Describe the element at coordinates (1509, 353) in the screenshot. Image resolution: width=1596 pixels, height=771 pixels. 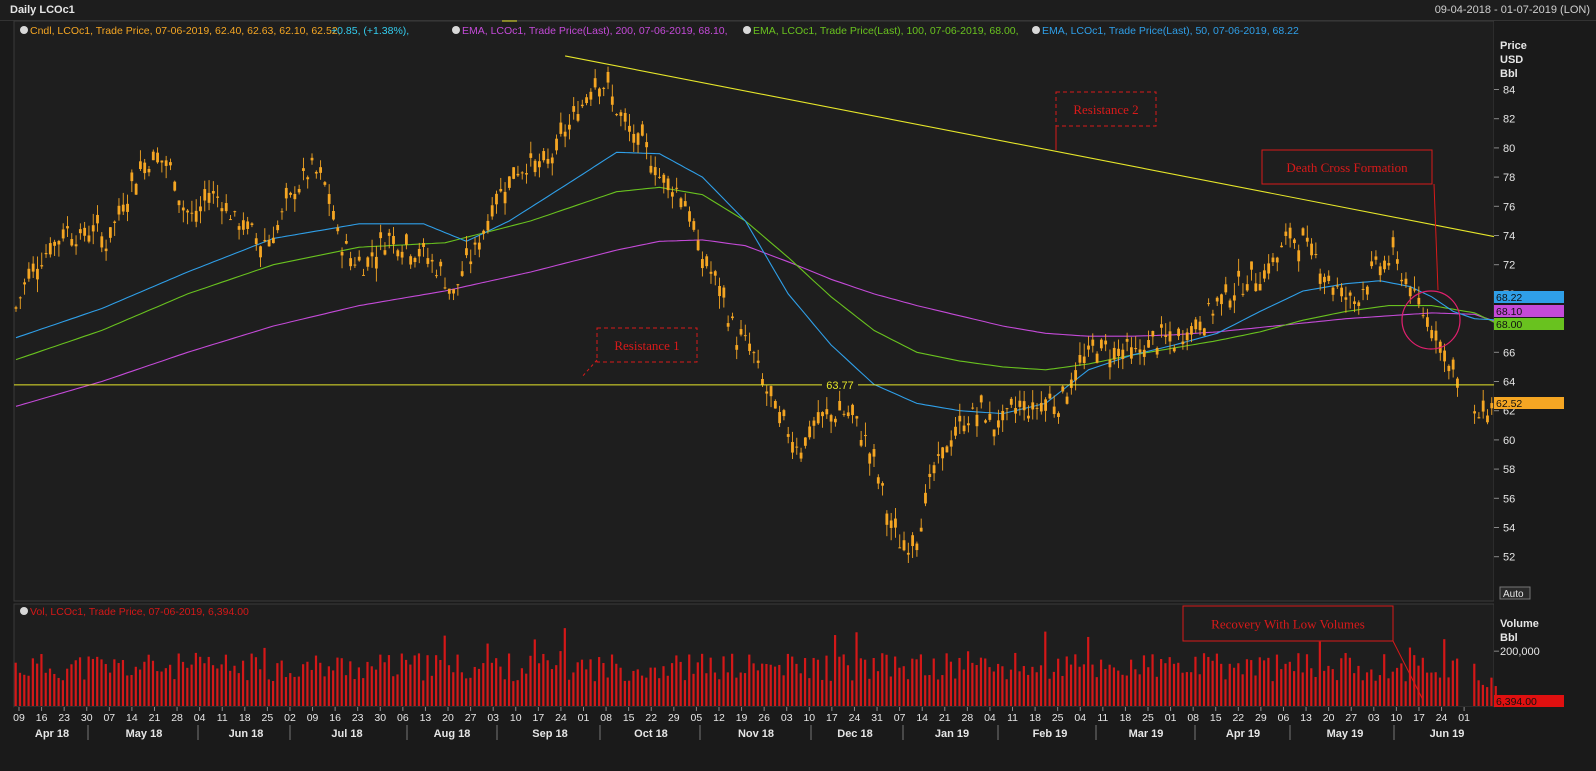
I see `price-tick-label: 66` at that location.